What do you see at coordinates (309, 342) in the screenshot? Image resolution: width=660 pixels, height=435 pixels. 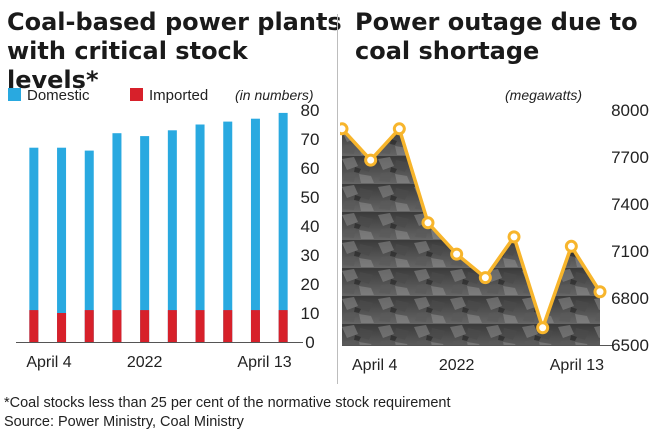 I see `bar-y-tick-label: 0` at bounding box center [309, 342].